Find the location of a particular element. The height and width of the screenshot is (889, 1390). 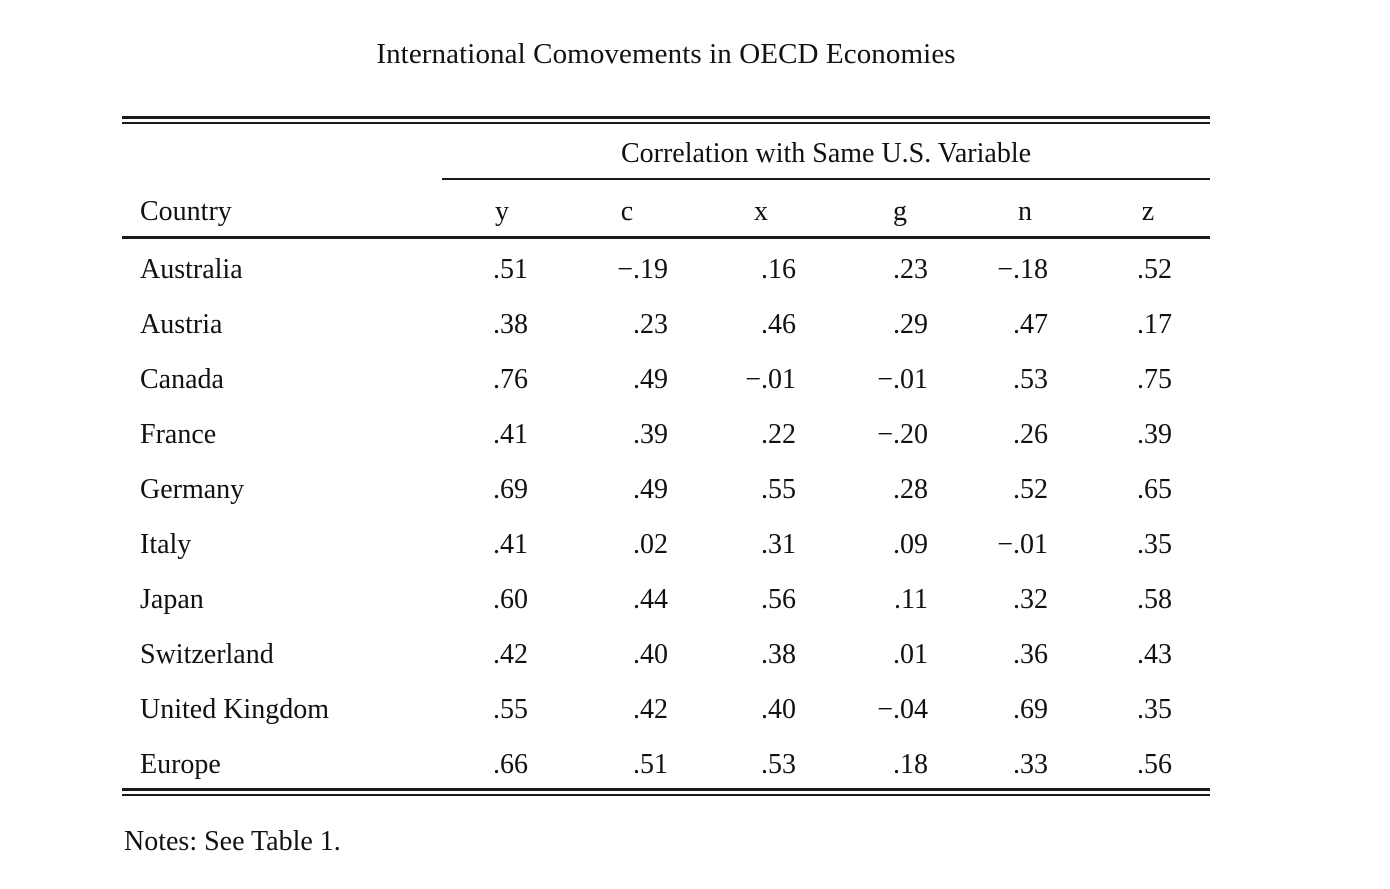

cell-x: .16 is located at coordinates (778, 269).